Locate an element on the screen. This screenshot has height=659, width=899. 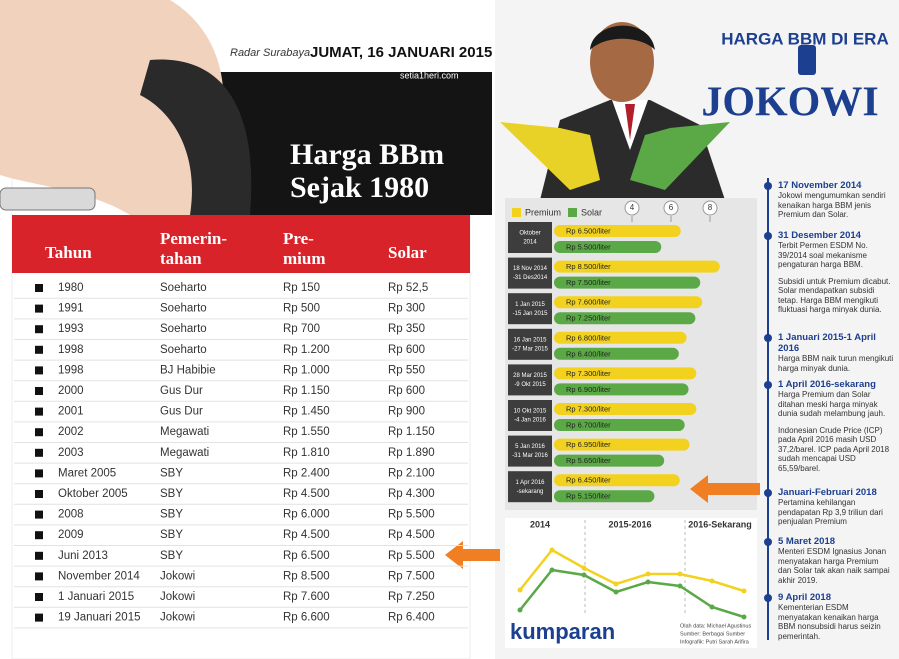
trend-label: 2014 is located at coordinates (540, 524).